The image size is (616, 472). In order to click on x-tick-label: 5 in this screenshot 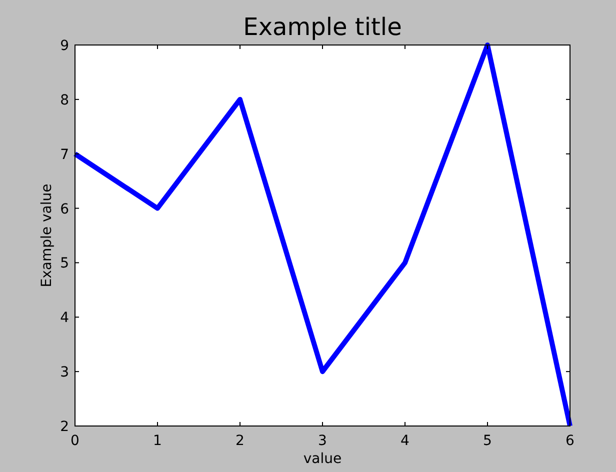, I will do `click(487, 441)`.